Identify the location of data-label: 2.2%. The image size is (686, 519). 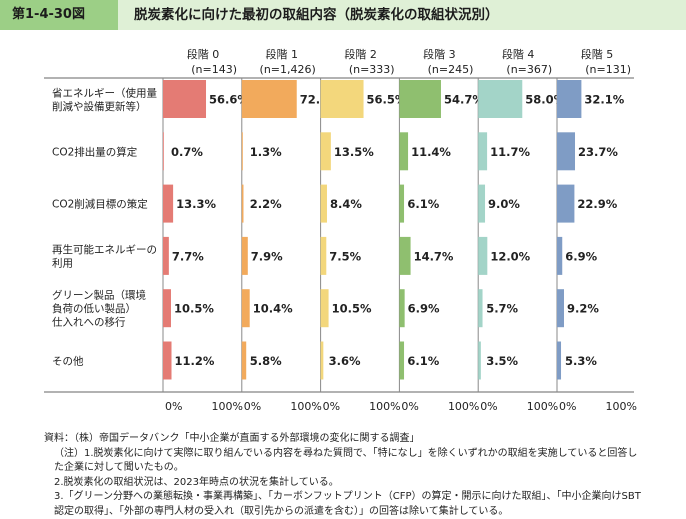
(266, 204).